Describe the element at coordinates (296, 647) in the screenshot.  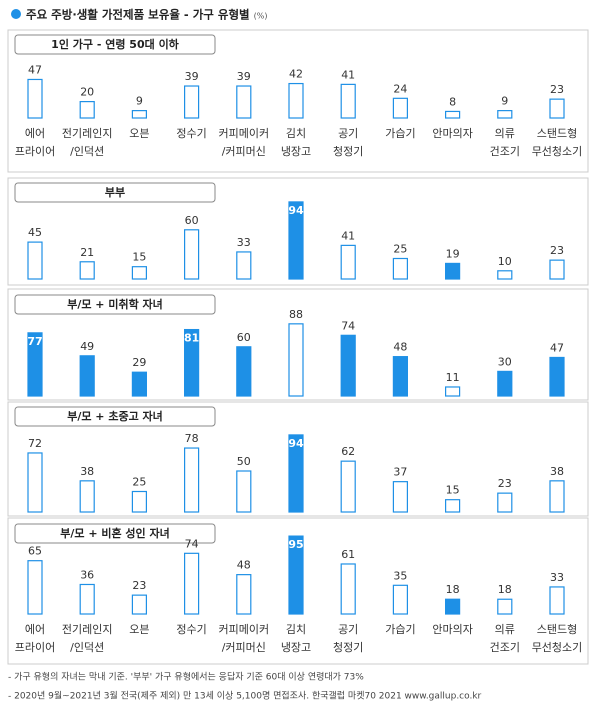
I see `x-tick-label: 냉장고` at that location.